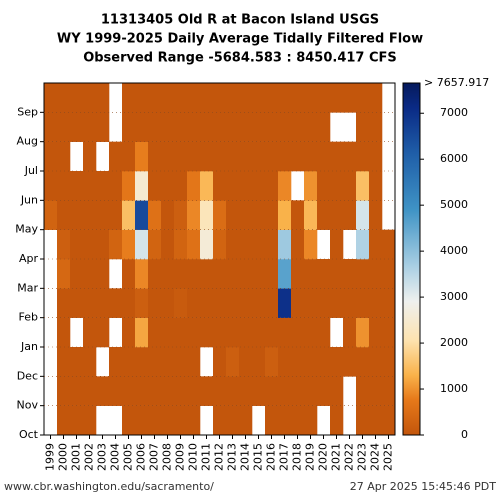  What do you see at coordinates (245, 457) in the screenshot?
I see `x-tick-label: 2014` at bounding box center [245, 457].